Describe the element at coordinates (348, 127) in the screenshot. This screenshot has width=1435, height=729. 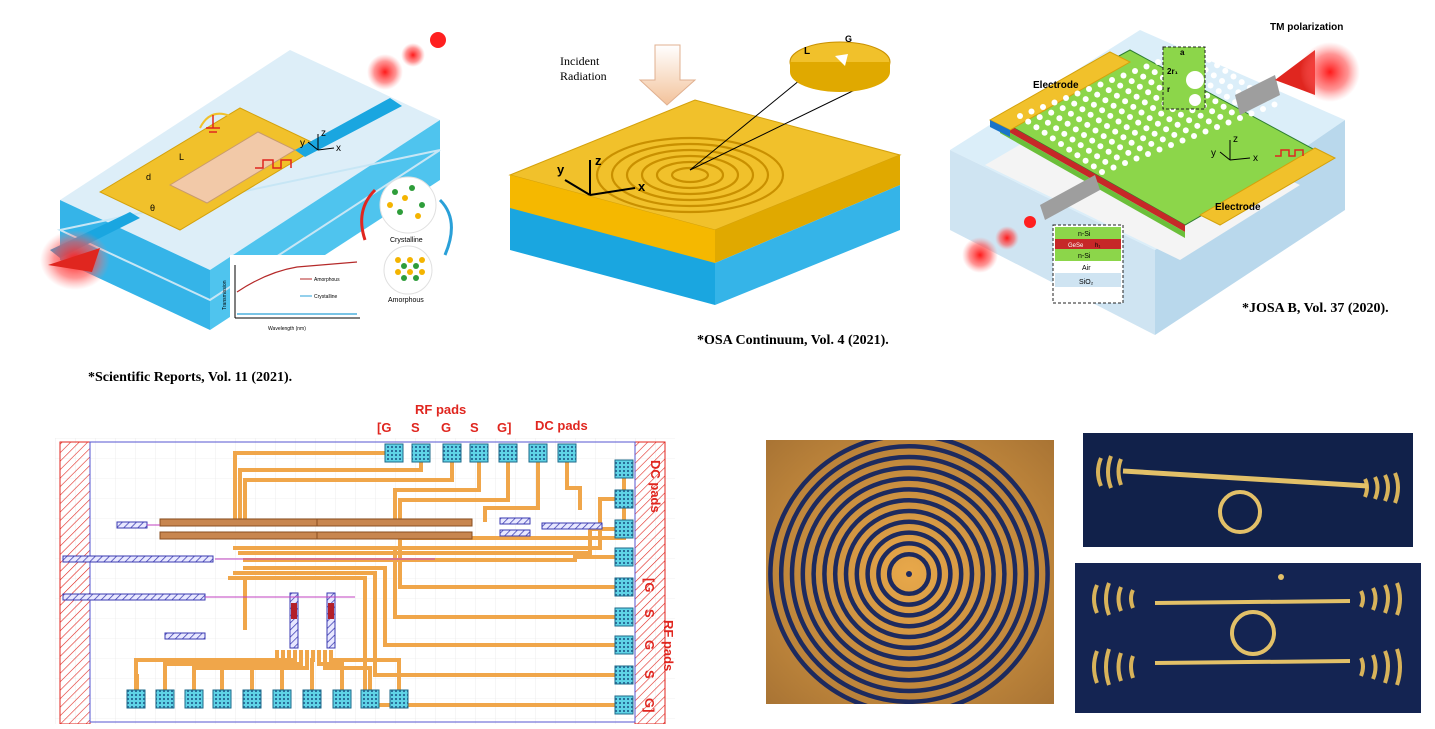
I see `waveguide-out` at that location.